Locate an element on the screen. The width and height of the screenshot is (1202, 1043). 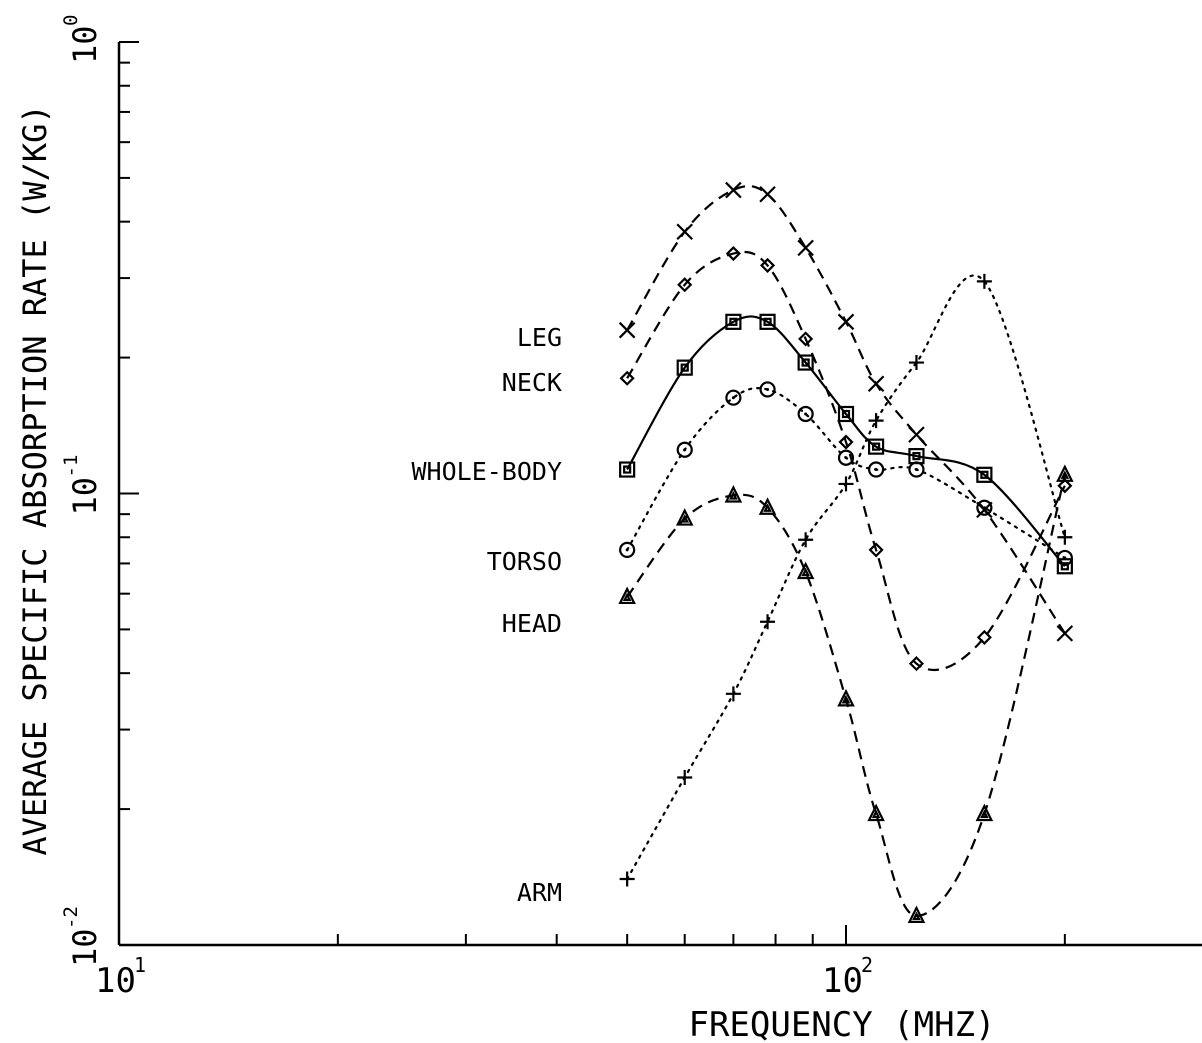
x-tick-exponent: 1 is located at coordinates (140, 965).